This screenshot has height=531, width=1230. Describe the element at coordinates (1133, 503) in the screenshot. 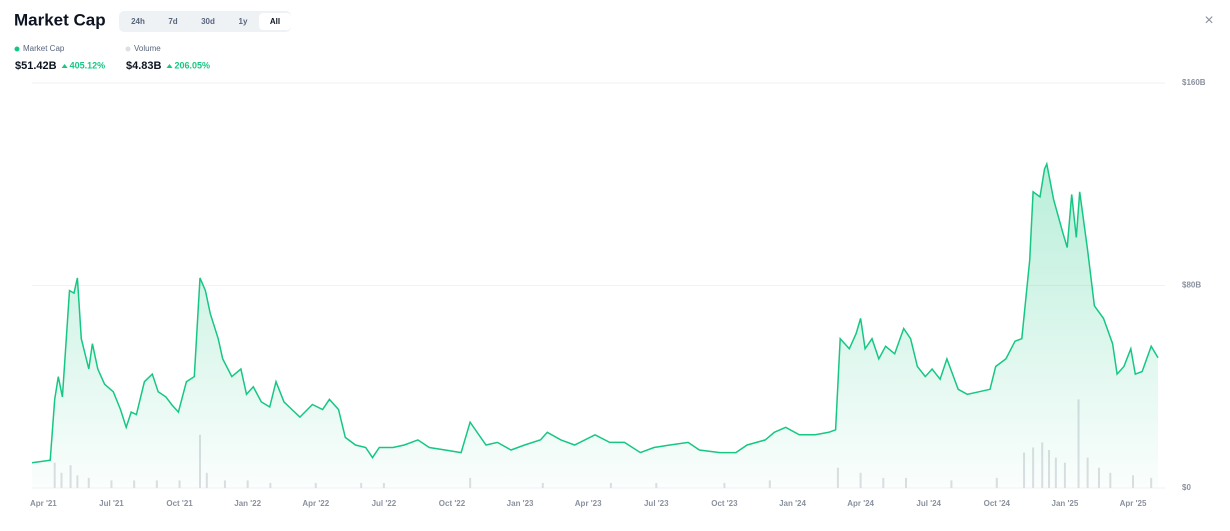

I see `x-tick-label: Apr '25` at that location.